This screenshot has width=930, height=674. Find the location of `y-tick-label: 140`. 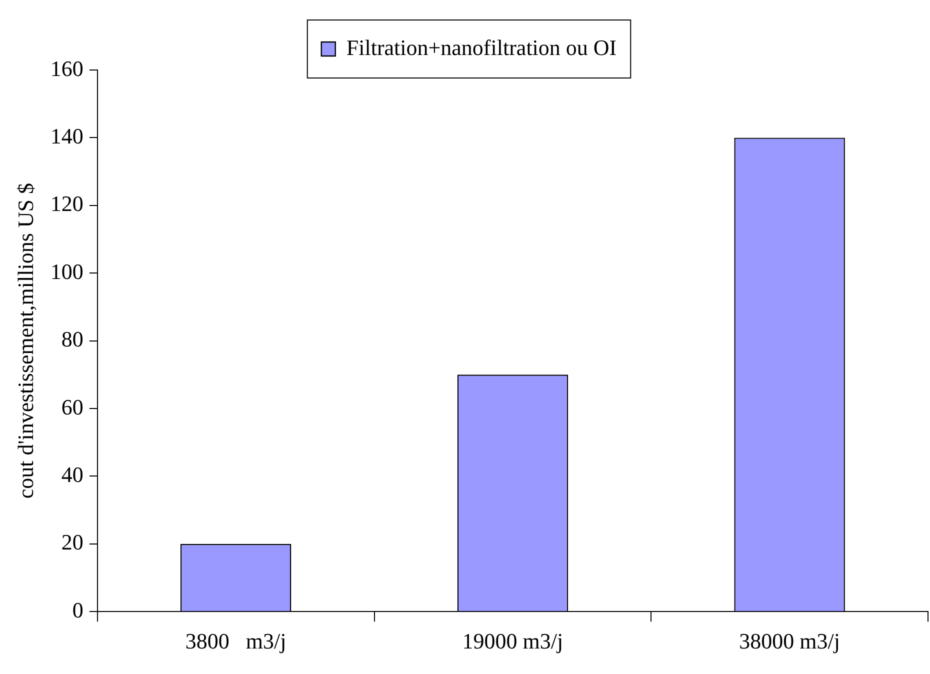

y-tick-label: 140 is located at coordinates (67, 135).